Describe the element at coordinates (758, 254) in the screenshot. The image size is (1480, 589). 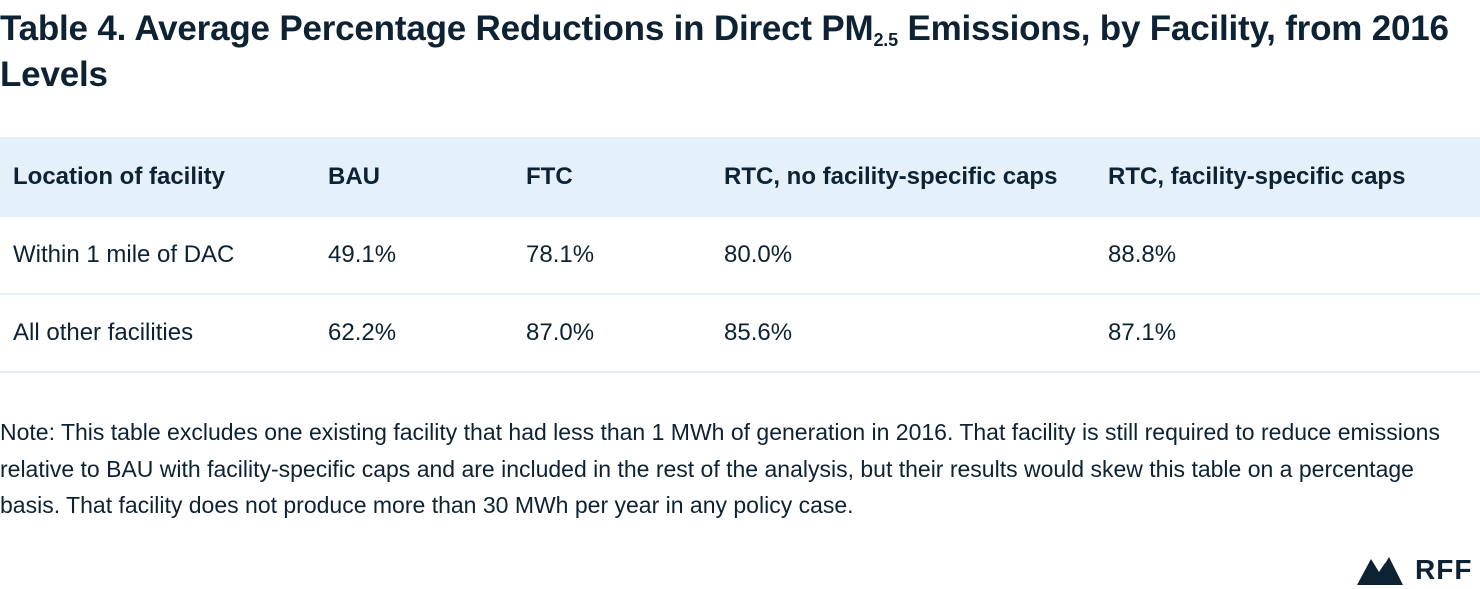
I see `table-cell-rtc-no-caps: 80.0%` at that location.